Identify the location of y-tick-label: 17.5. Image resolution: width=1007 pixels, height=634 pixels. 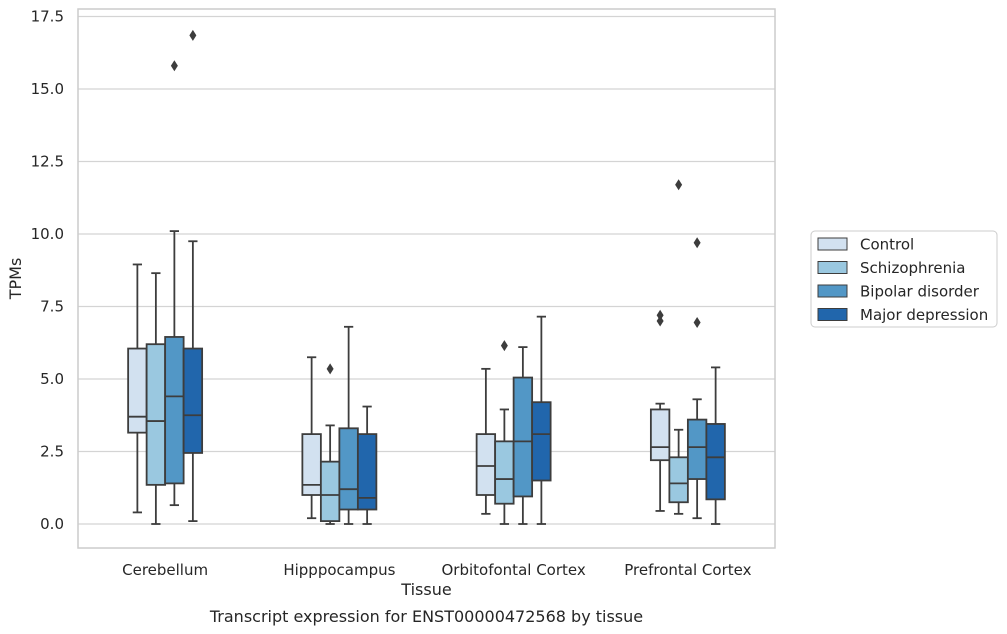
(47, 17).